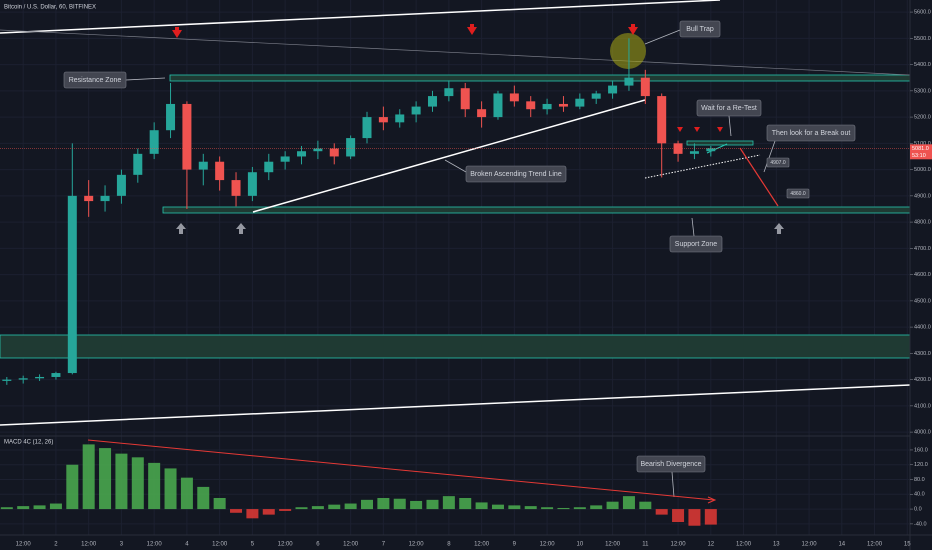  What do you see at coordinates (922, 301) in the screenshot?
I see `y-tick-label: 4500.0` at bounding box center [922, 301].